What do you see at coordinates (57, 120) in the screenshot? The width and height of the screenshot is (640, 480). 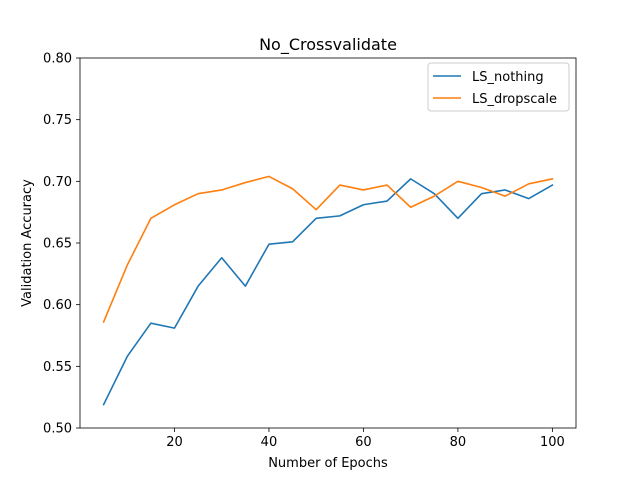 I see `y-tick-label: 0.75` at bounding box center [57, 120].